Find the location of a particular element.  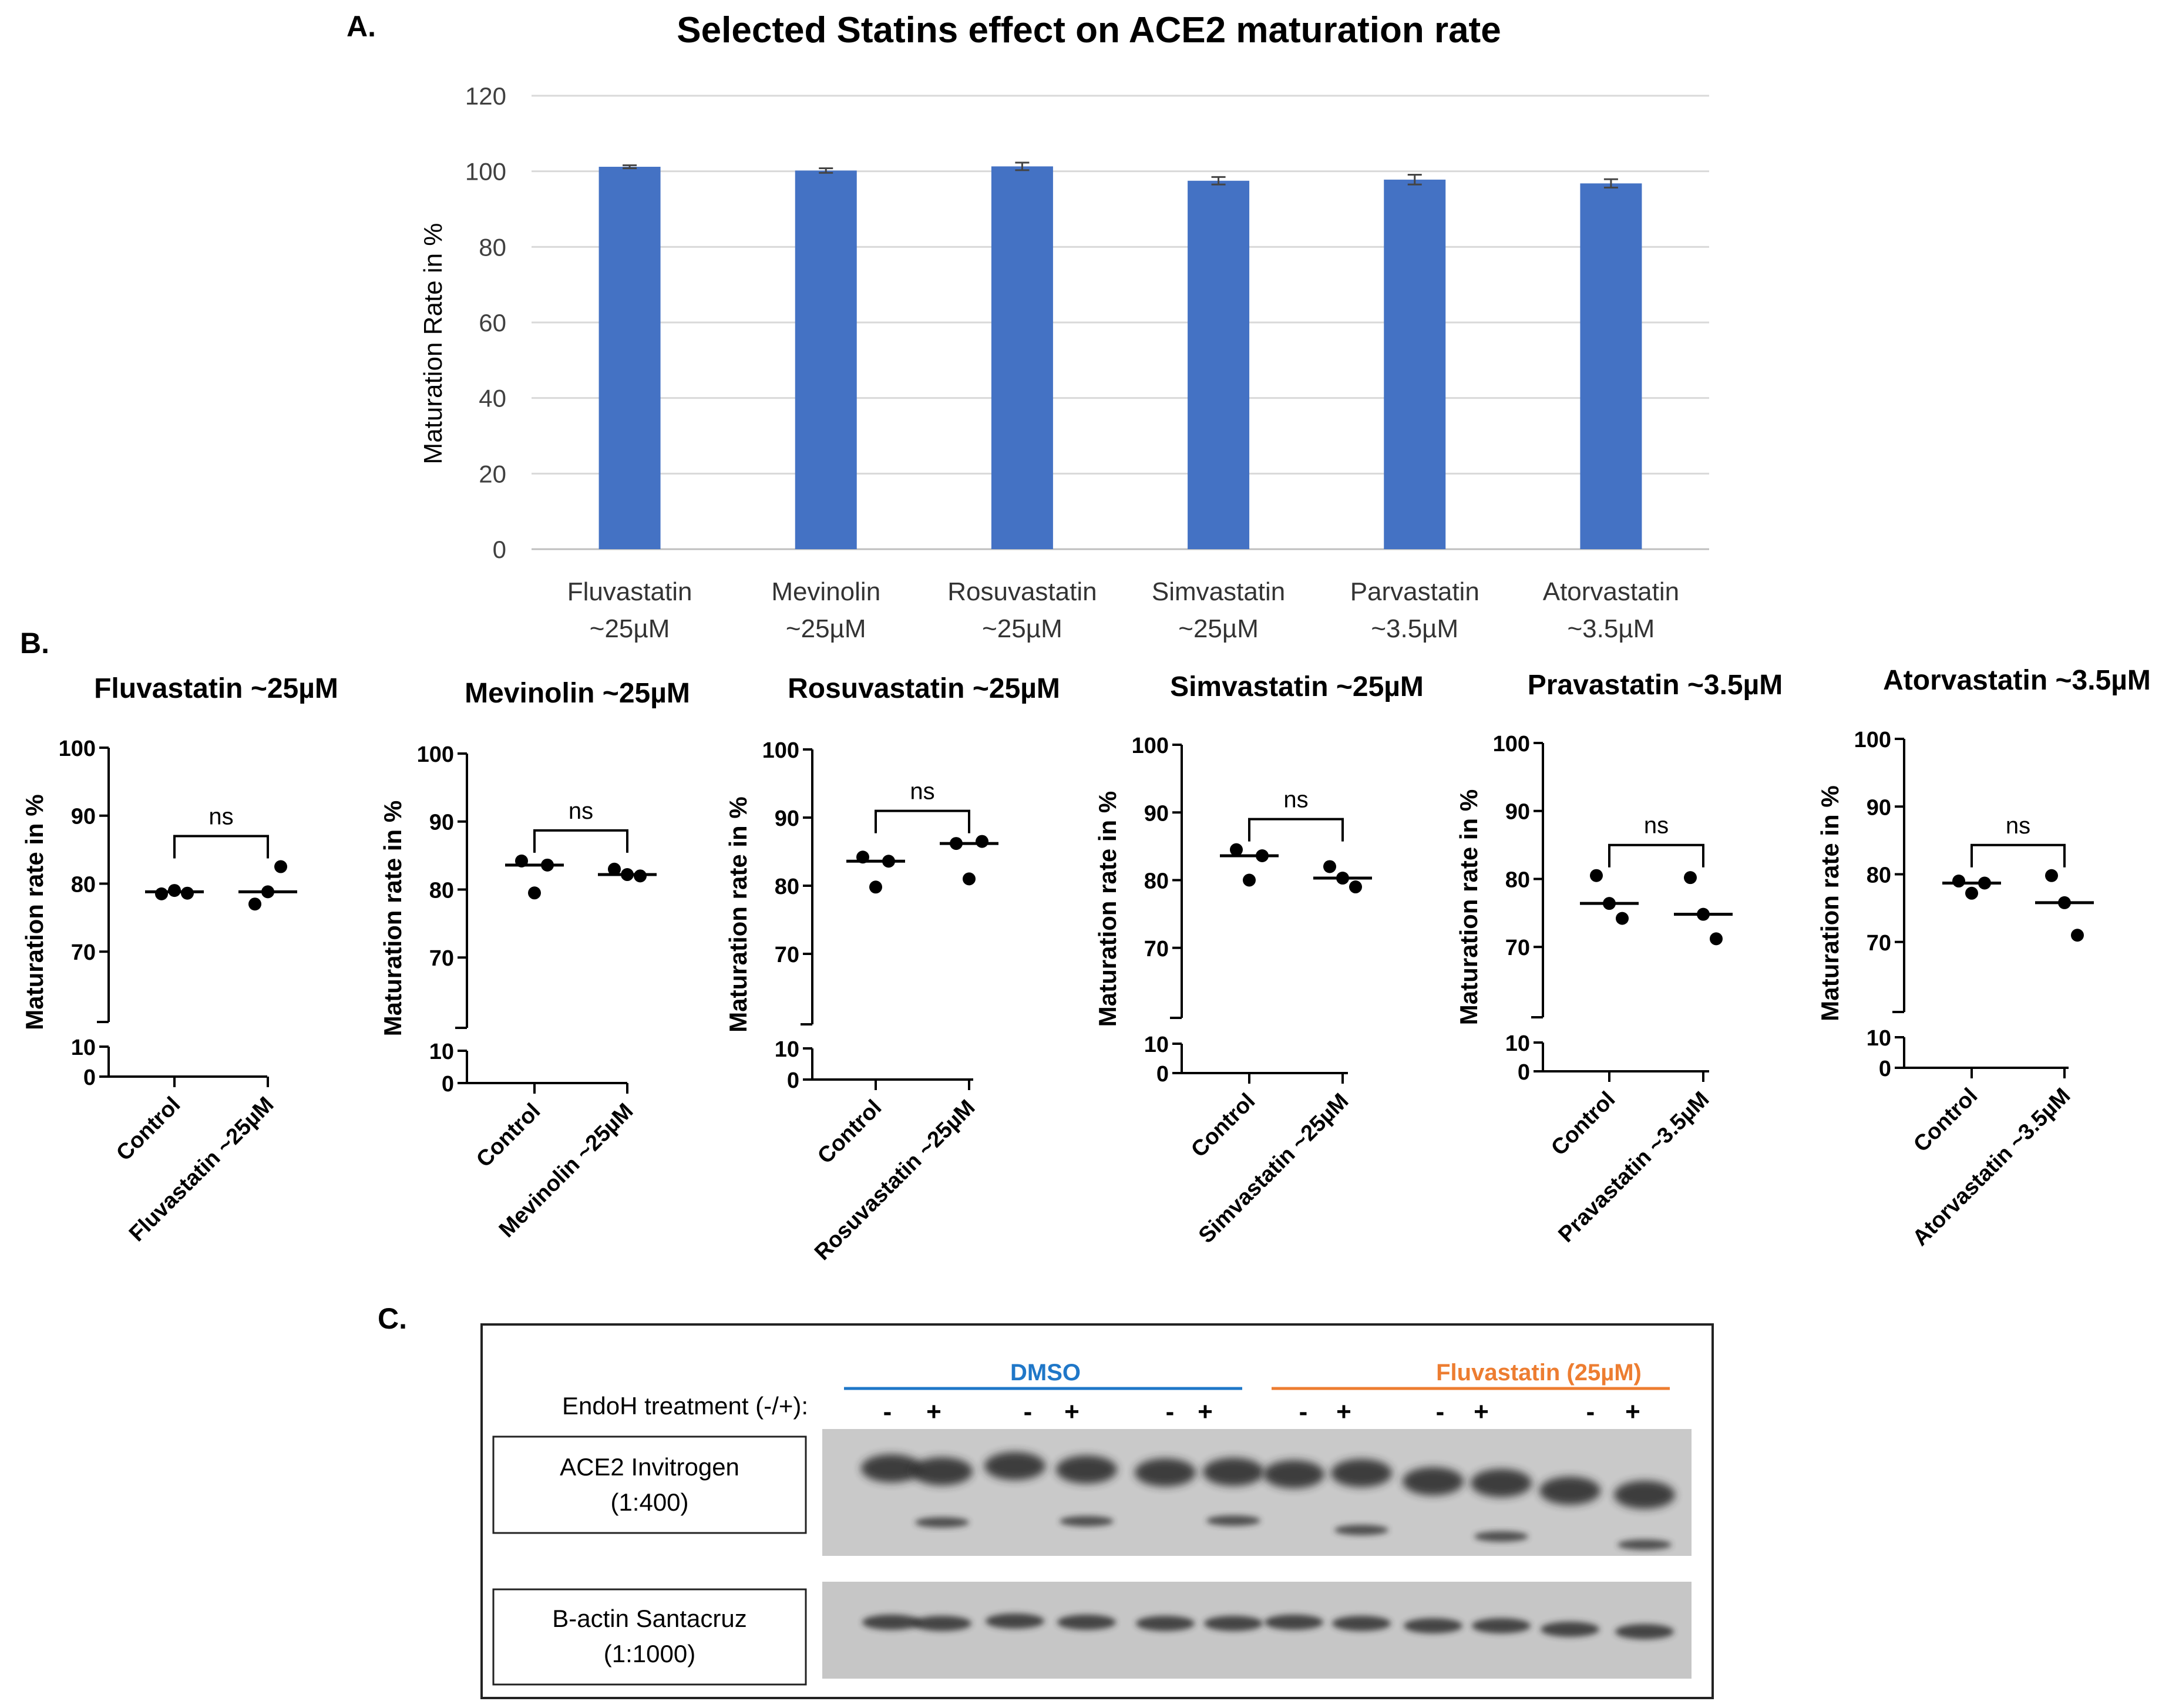

x-tick-label: ~3.5µM is located at coordinates (1414, 628).